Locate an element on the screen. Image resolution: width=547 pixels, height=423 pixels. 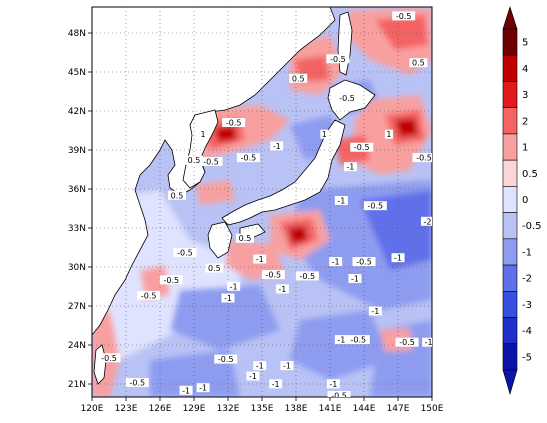
honshu is located at coordinates (283, 172).